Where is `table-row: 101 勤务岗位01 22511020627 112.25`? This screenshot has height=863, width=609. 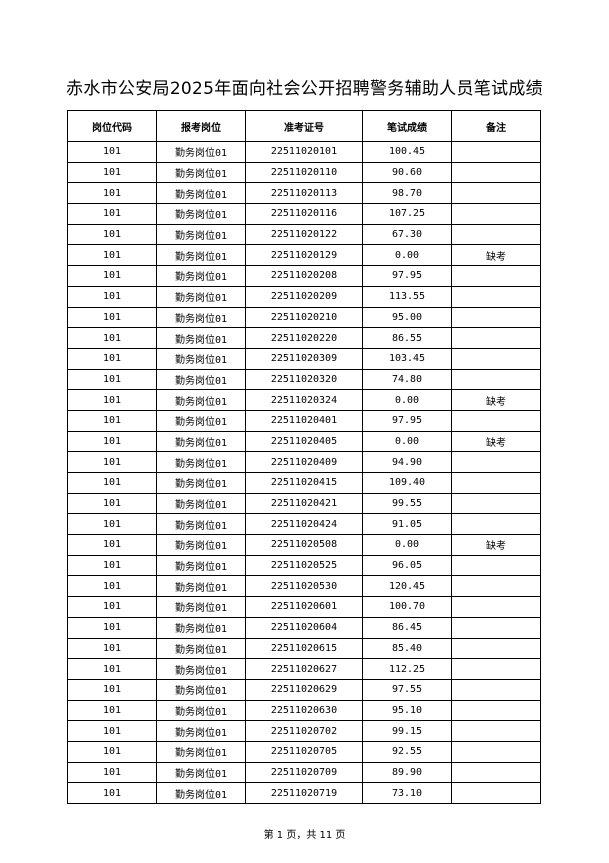
table-row: 101 勤务岗位01 22511020627 112.25 is located at coordinates (304, 669).